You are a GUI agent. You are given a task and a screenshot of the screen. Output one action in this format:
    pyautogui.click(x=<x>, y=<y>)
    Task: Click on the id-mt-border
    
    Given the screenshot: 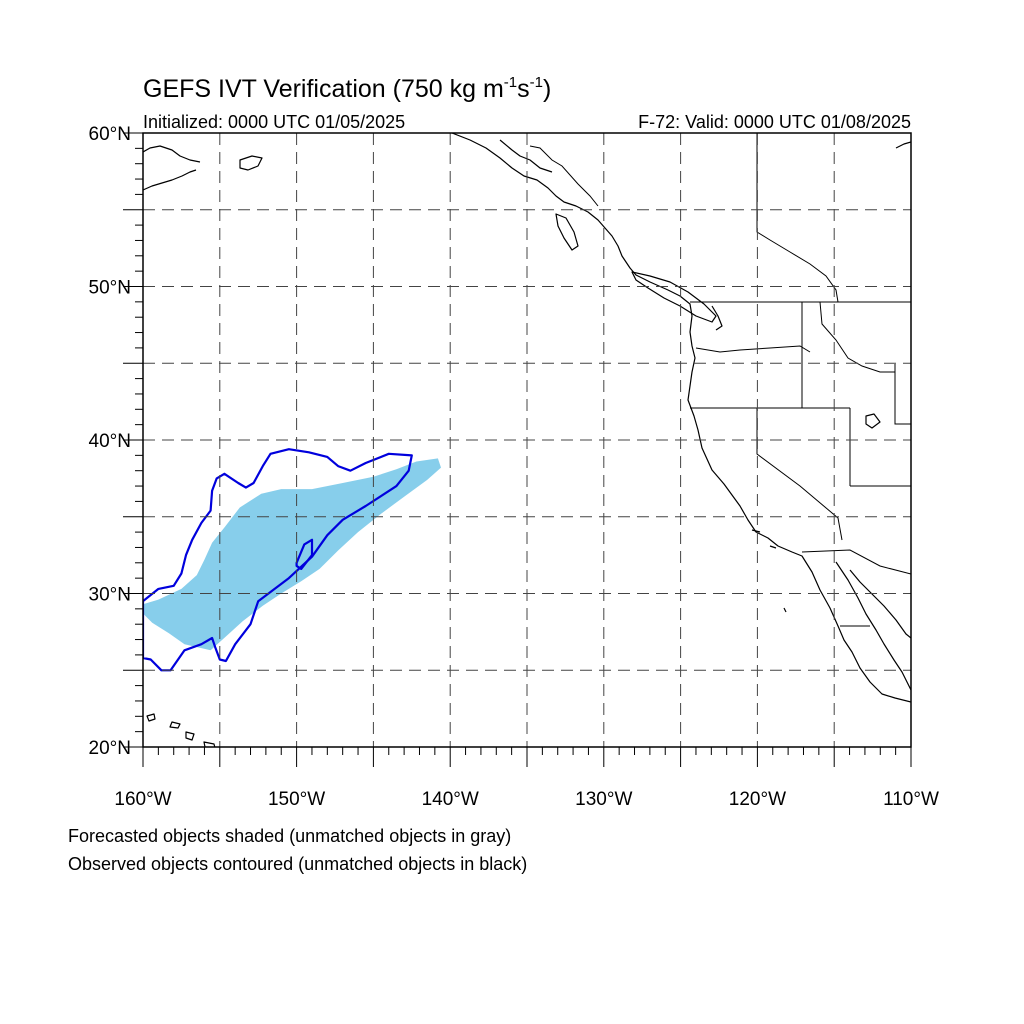 What is the action you would take?
    pyautogui.click(x=857, y=337)
    